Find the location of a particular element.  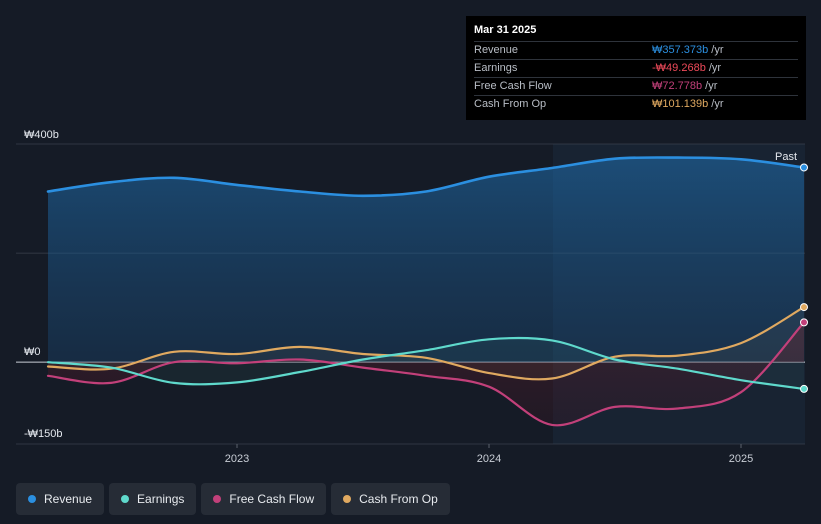

legend-item-earnings: Earnings is located at coordinates (153, 499).